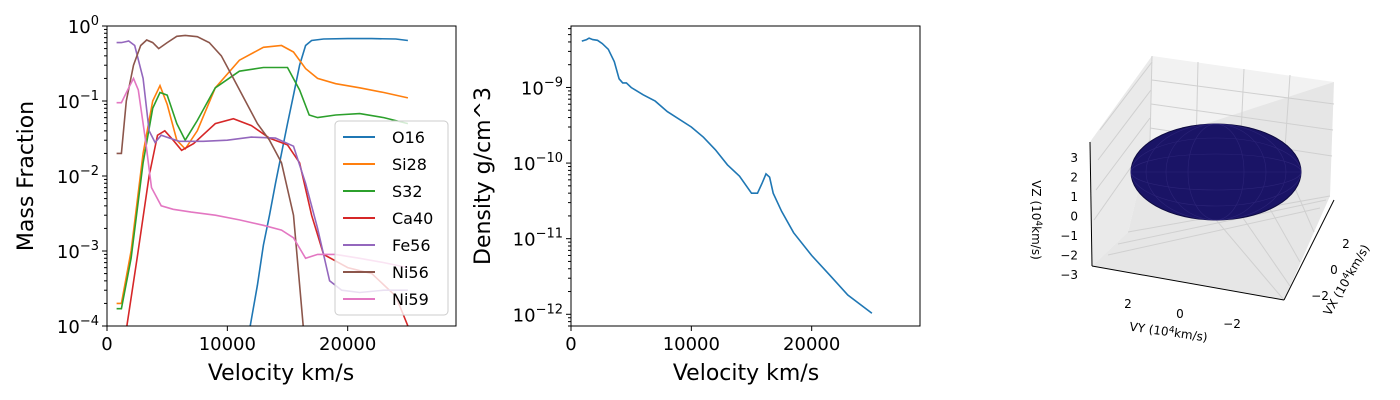 The height and width of the screenshot is (400, 1400). Describe the element at coordinates (1074, 217) in the screenshot. I see `vz-tick-label: 0` at that location.